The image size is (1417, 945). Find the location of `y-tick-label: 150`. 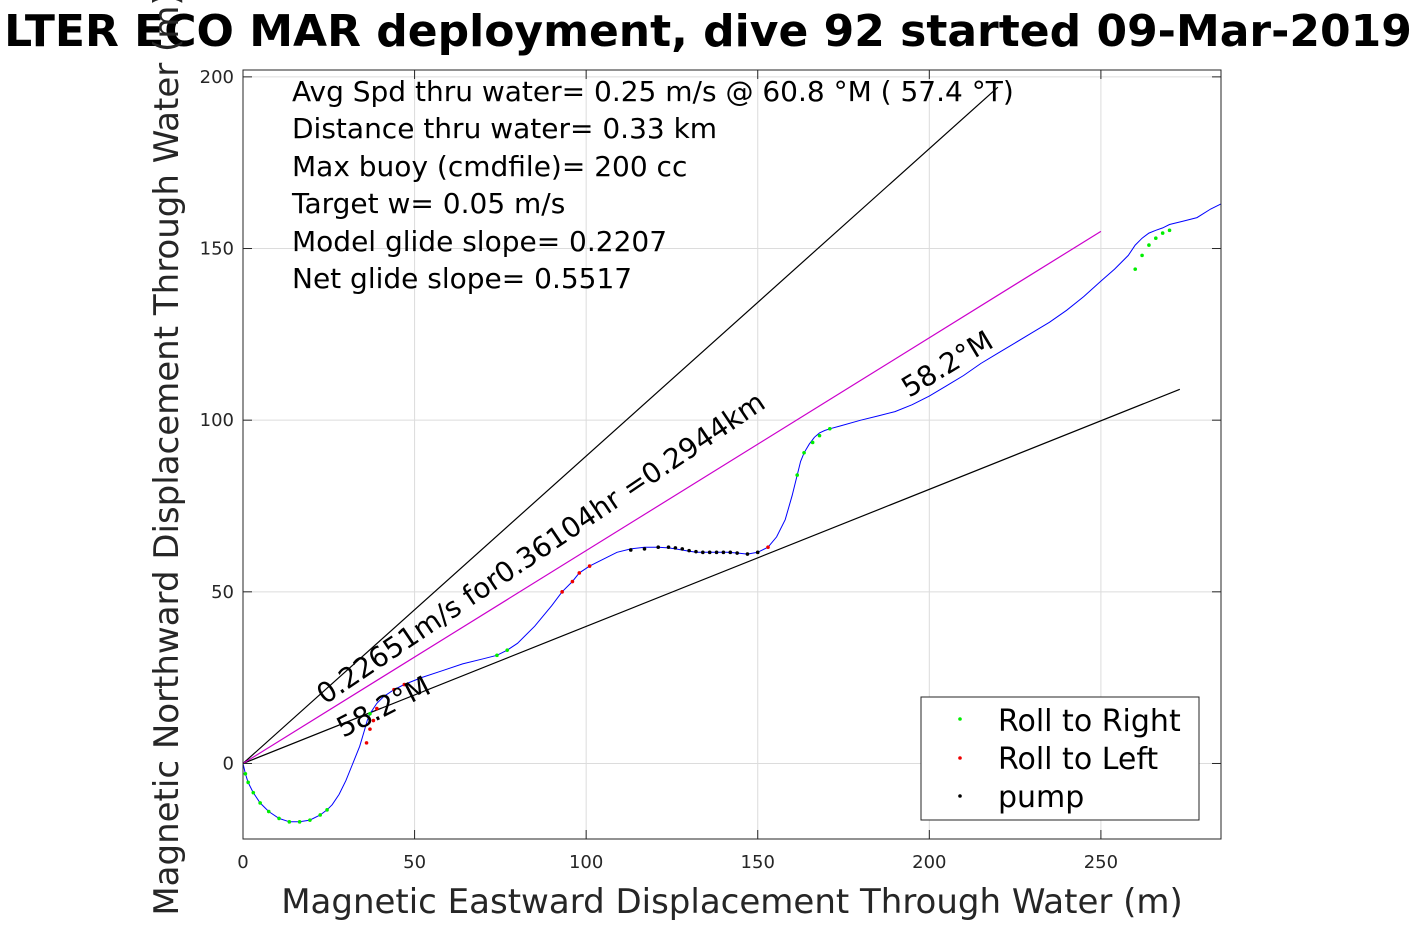

y-tick-label: 150 is located at coordinates (217, 249).